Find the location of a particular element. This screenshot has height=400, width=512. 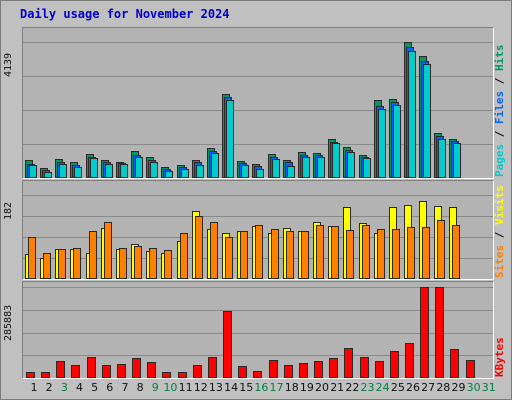

hits-files-pages-legend: Pages / Files / Hits is located at coordinates (501, 102).